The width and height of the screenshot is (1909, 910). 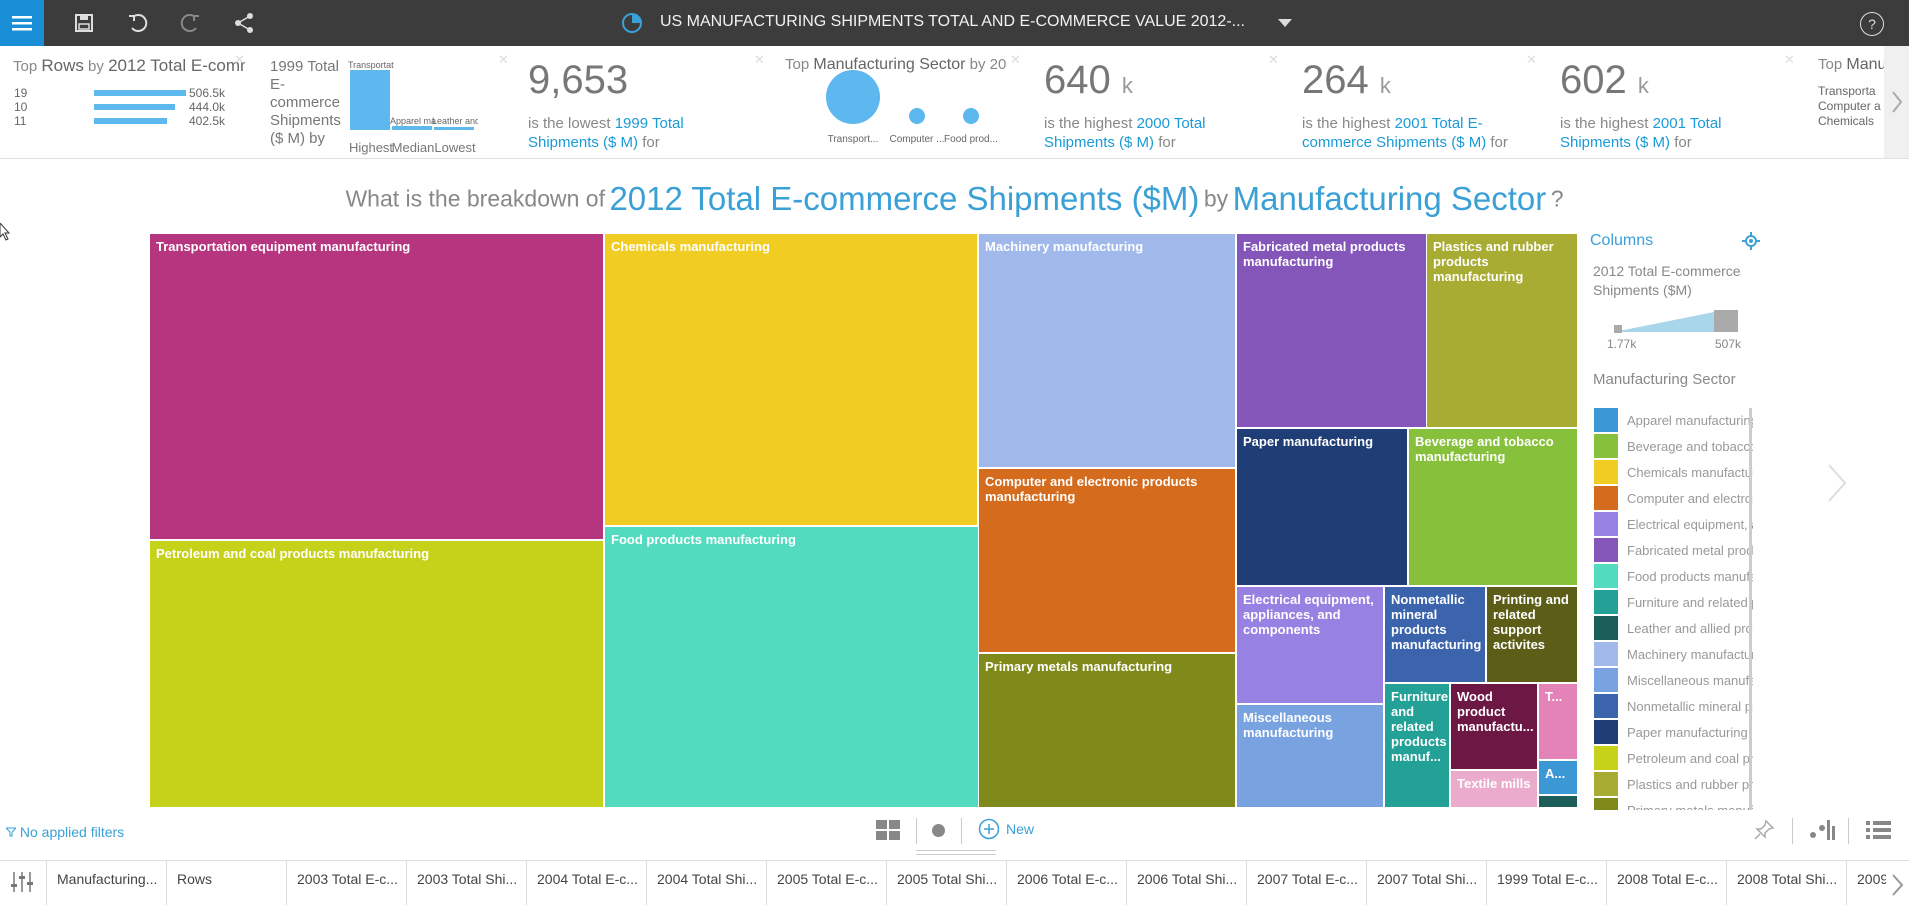 What do you see at coordinates (606, 133) in the screenshot?
I see `insight-measure-link: 1999 Total Shipments ($ M)` at bounding box center [606, 133].